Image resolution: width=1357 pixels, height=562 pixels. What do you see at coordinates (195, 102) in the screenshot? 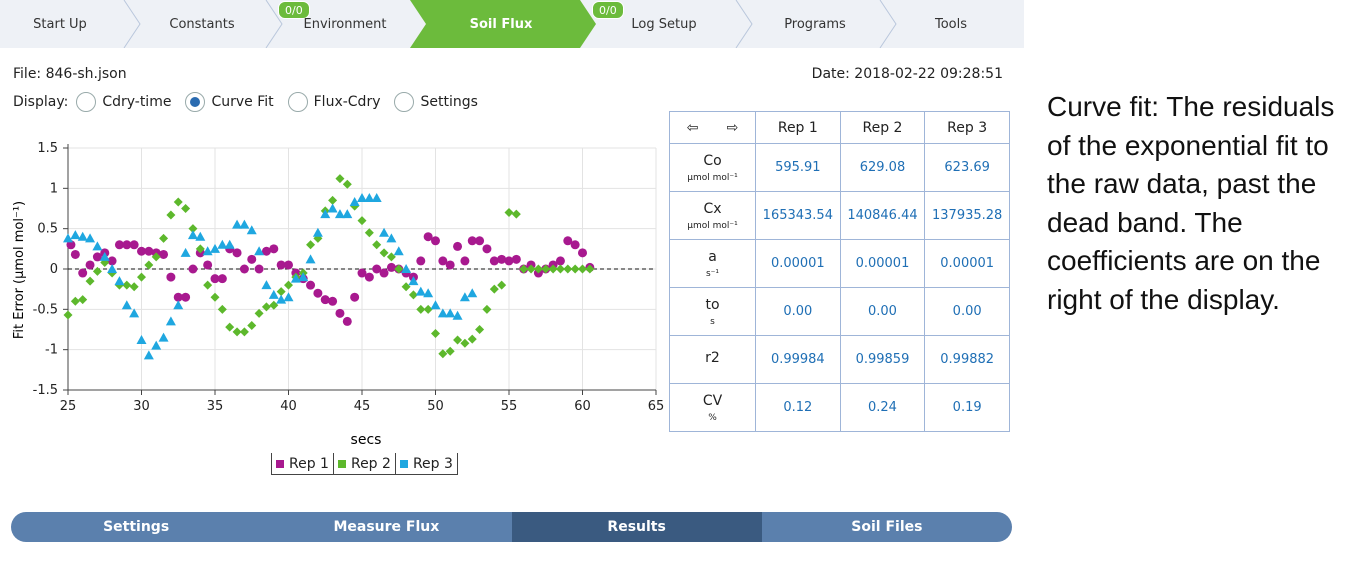
I see `radio-circle-selected` at bounding box center [195, 102].